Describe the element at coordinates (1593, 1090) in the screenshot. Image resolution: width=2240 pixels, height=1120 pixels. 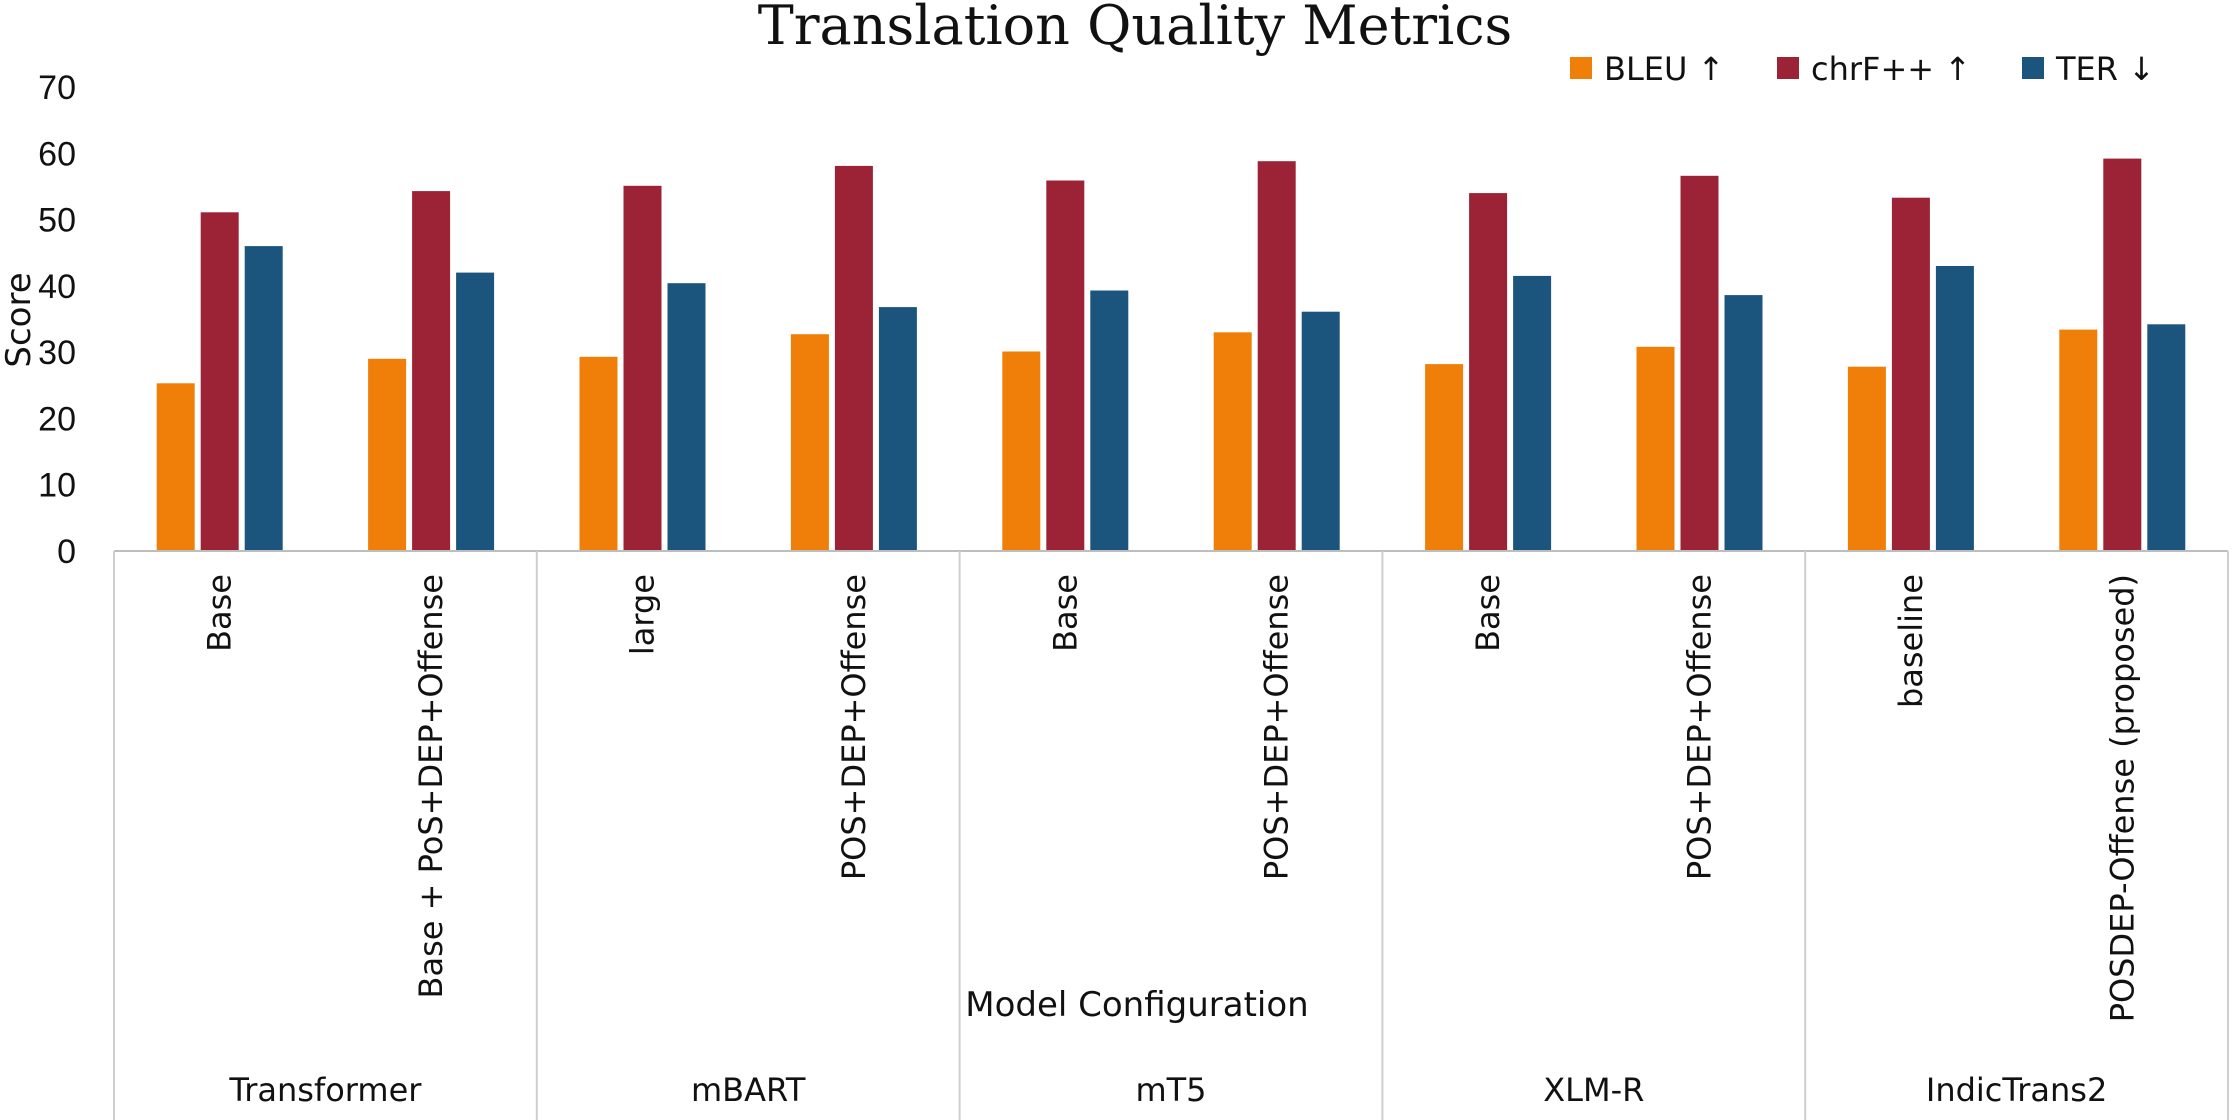
I see `group-label: XLM-R` at that location.